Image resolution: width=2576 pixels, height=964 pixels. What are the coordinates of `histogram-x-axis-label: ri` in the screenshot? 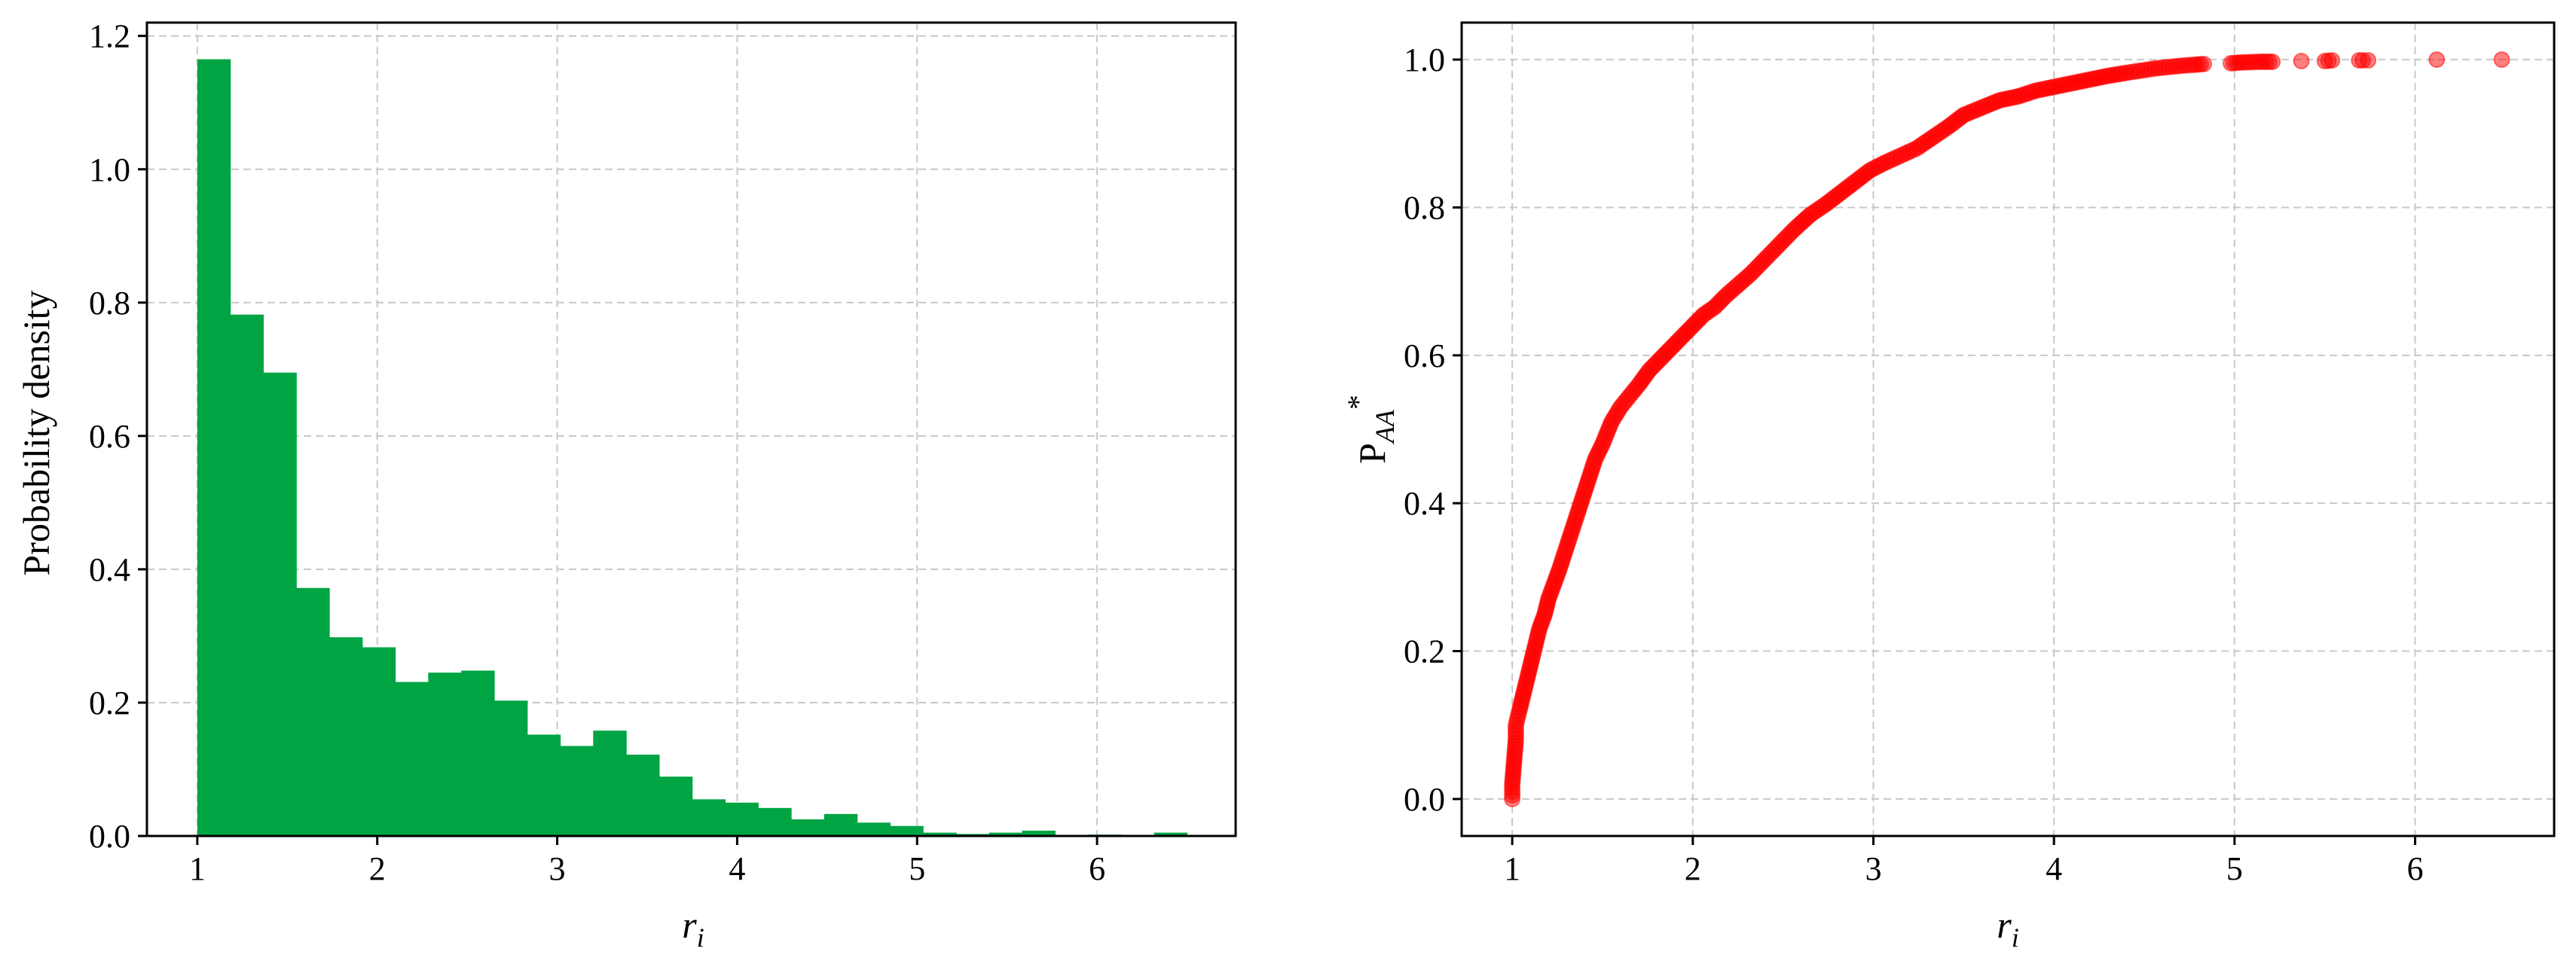 It's located at (693, 929).